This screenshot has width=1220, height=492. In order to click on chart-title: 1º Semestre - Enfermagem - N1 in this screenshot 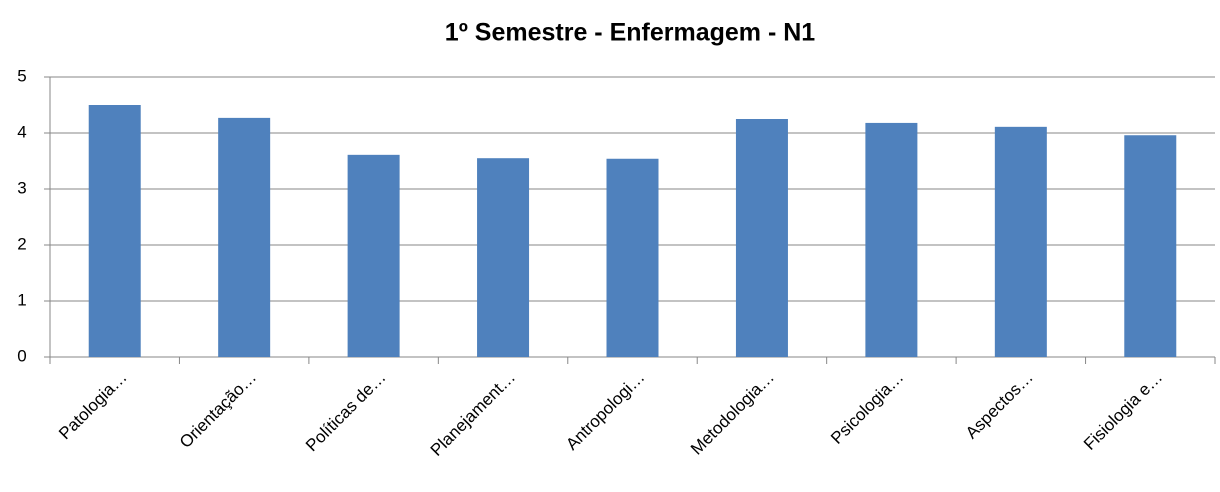, I will do `click(630, 33)`.